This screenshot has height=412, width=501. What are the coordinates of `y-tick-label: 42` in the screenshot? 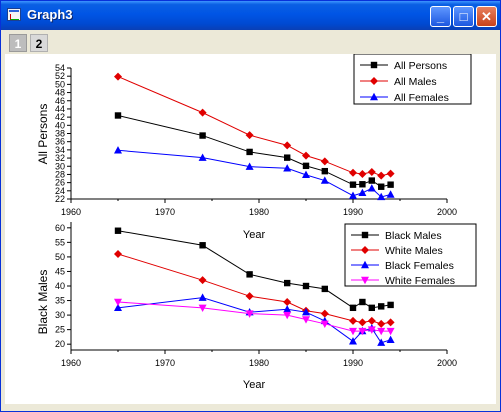 It's located at (60, 117).